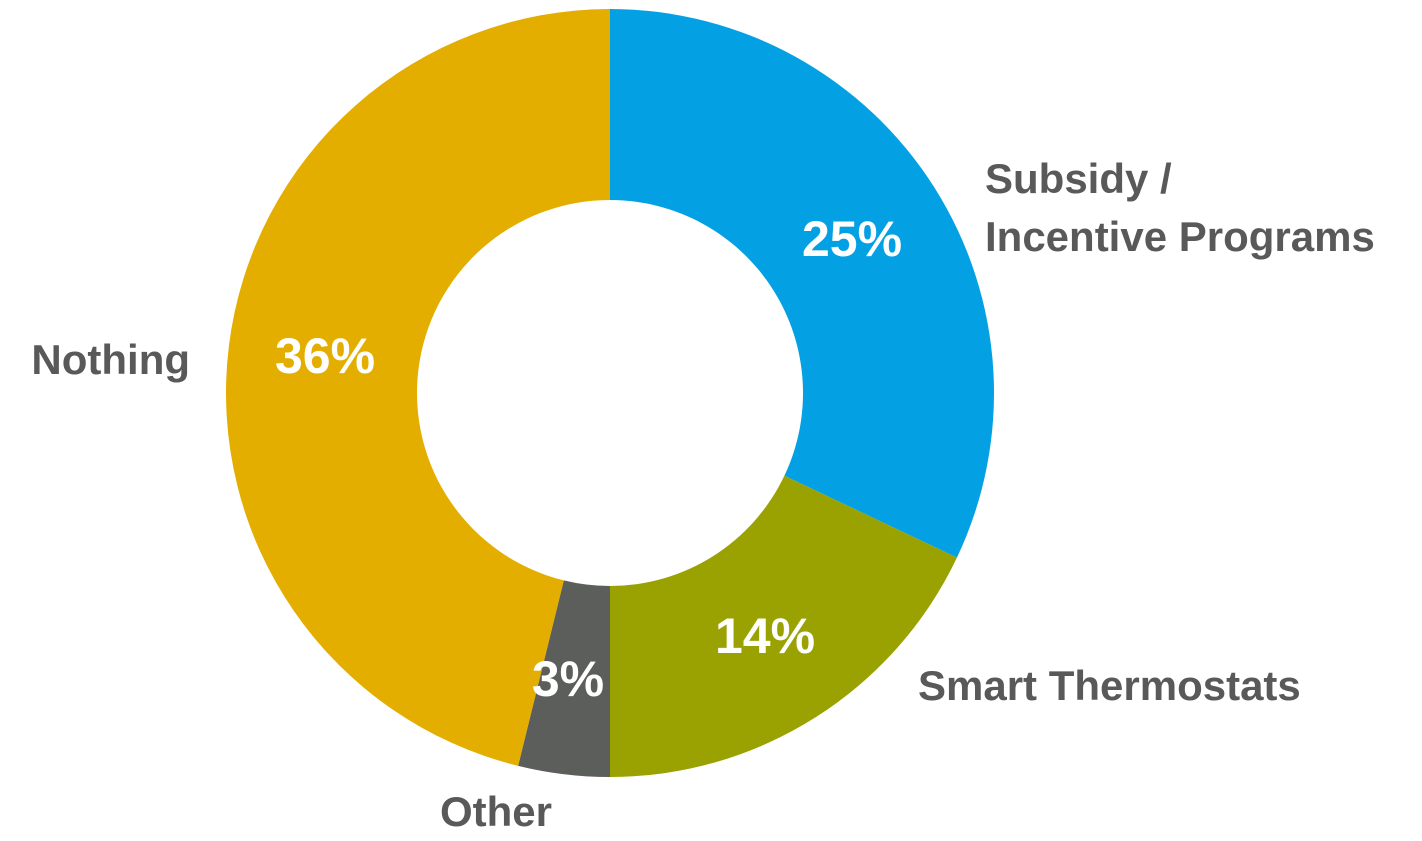 This screenshot has height=841, width=1422. What do you see at coordinates (325, 356) in the screenshot?
I see `value-label: 36%` at bounding box center [325, 356].